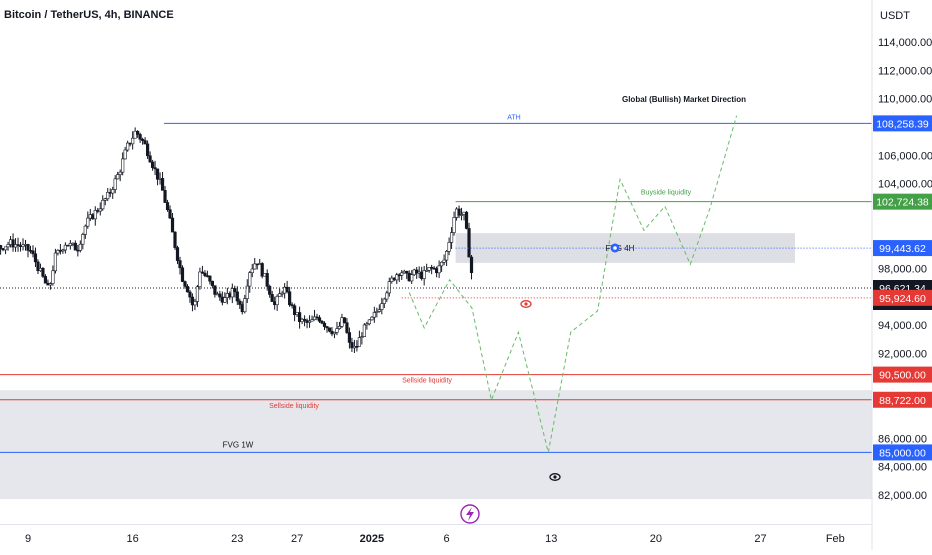 The width and height of the screenshot is (932, 555). Describe the element at coordinates (28, 539) in the screenshot. I see `time-tick-label: 9` at that location.